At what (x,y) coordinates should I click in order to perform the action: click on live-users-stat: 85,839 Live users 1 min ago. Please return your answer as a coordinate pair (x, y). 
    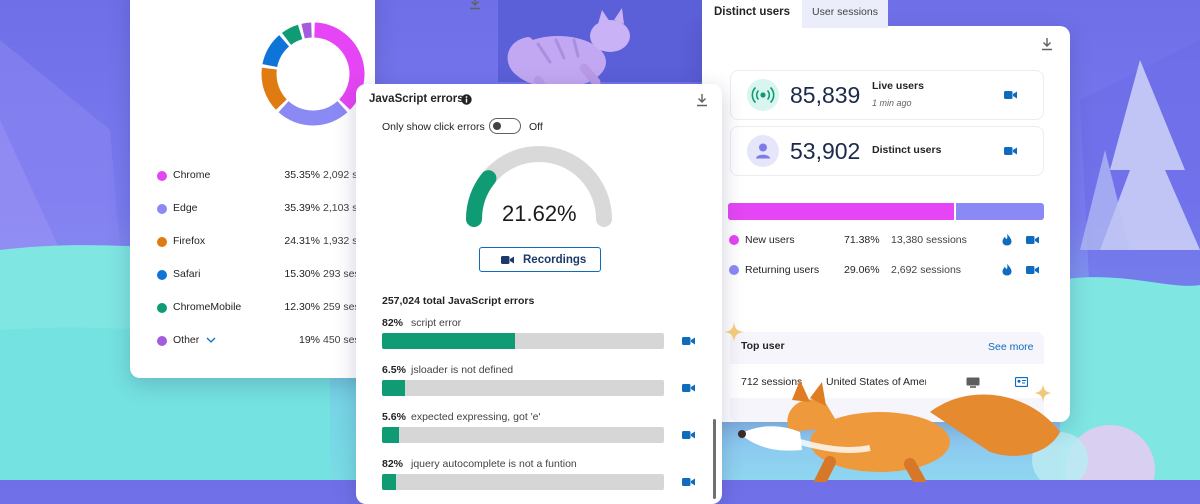
    Looking at the image, I should click on (887, 95).